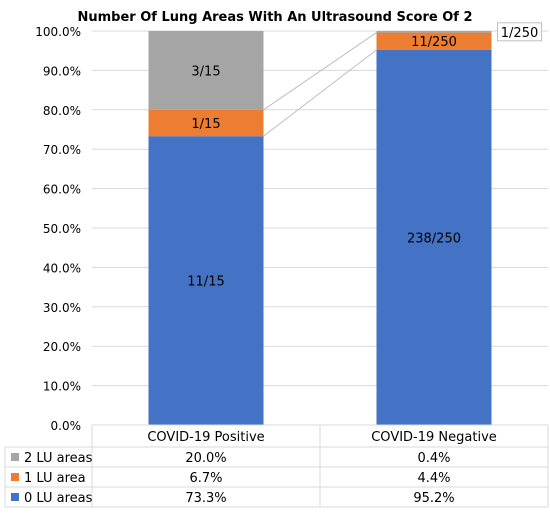 Image resolution: width=550 pixels, height=524 pixels. I want to click on table-value: 4.4%, so click(433, 478).